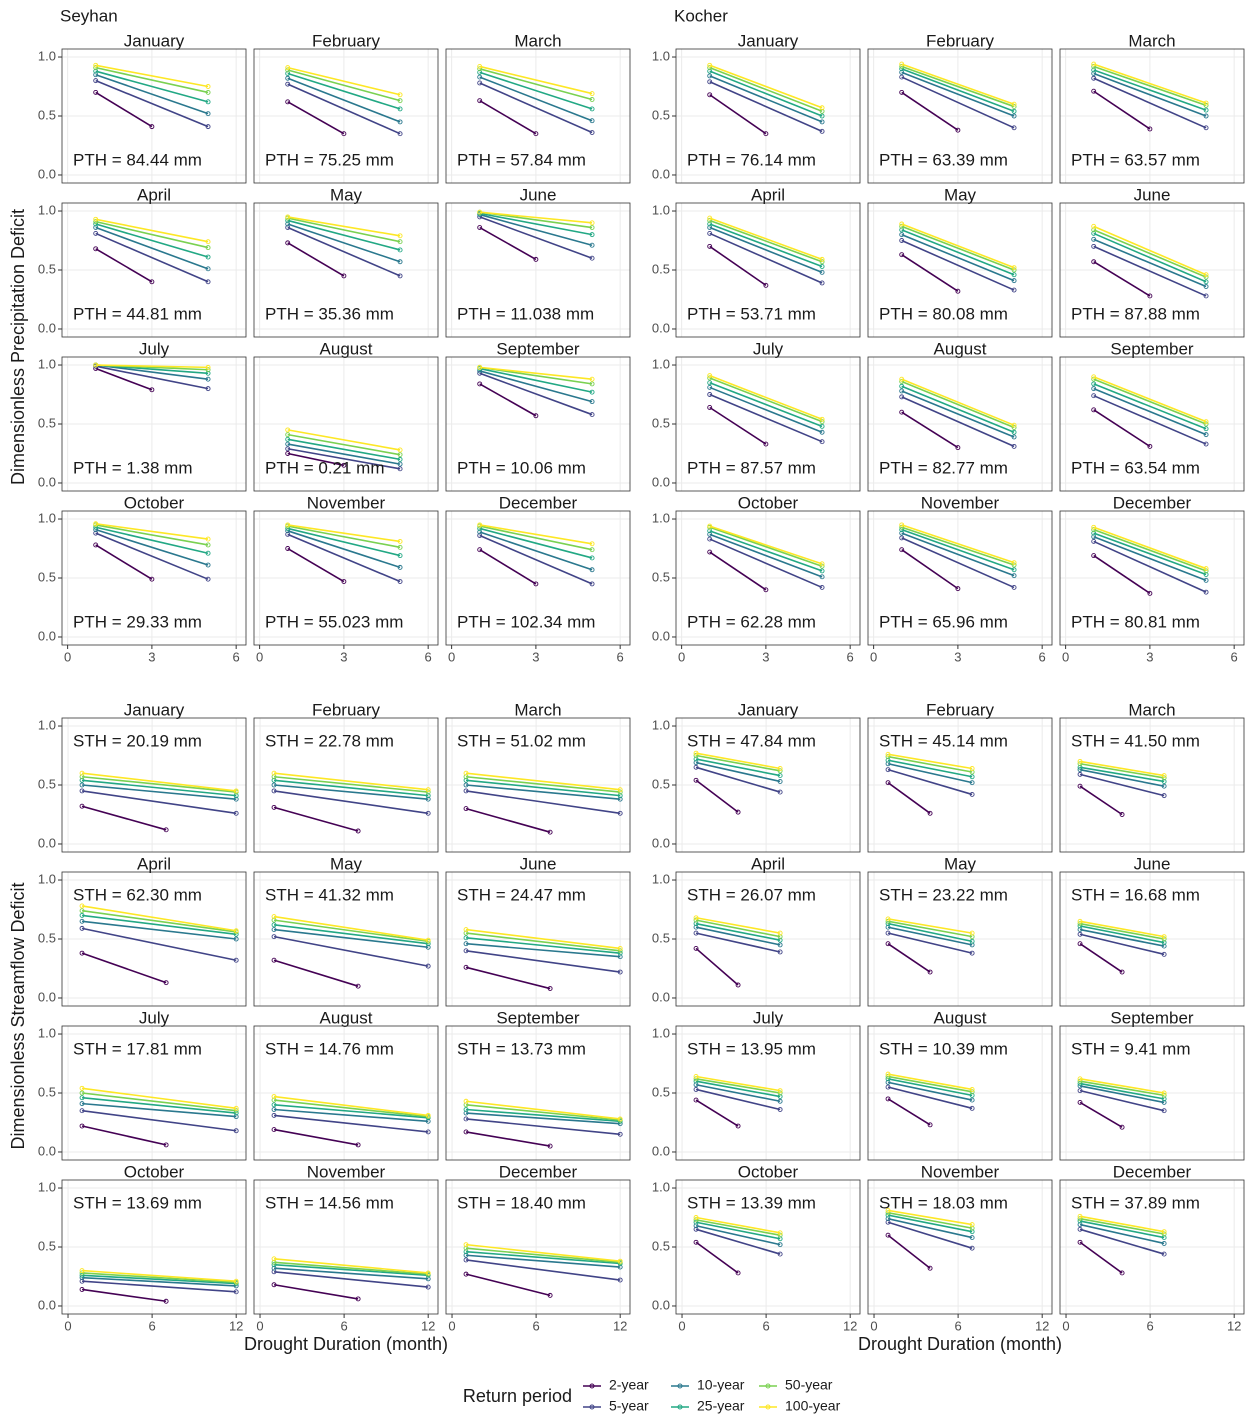 This screenshot has width=1255, height=1420. What do you see at coordinates (751, 159) in the screenshot?
I see `annotation: PTH = 76.14 mm` at bounding box center [751, 159].